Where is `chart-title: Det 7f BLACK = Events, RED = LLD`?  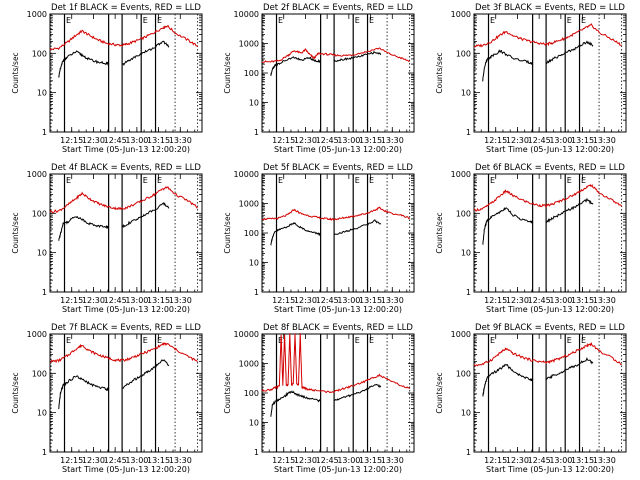
chart-title: Det 7f BLACK = Events, RED = LLD is located at coordinates (126, 328).